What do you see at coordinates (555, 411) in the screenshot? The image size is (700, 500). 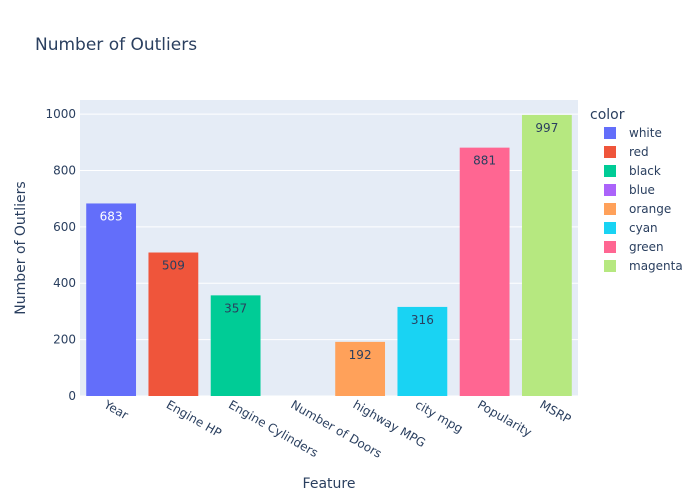 I see `x-tick-label: MSRP` at bounding box center [555, 411].